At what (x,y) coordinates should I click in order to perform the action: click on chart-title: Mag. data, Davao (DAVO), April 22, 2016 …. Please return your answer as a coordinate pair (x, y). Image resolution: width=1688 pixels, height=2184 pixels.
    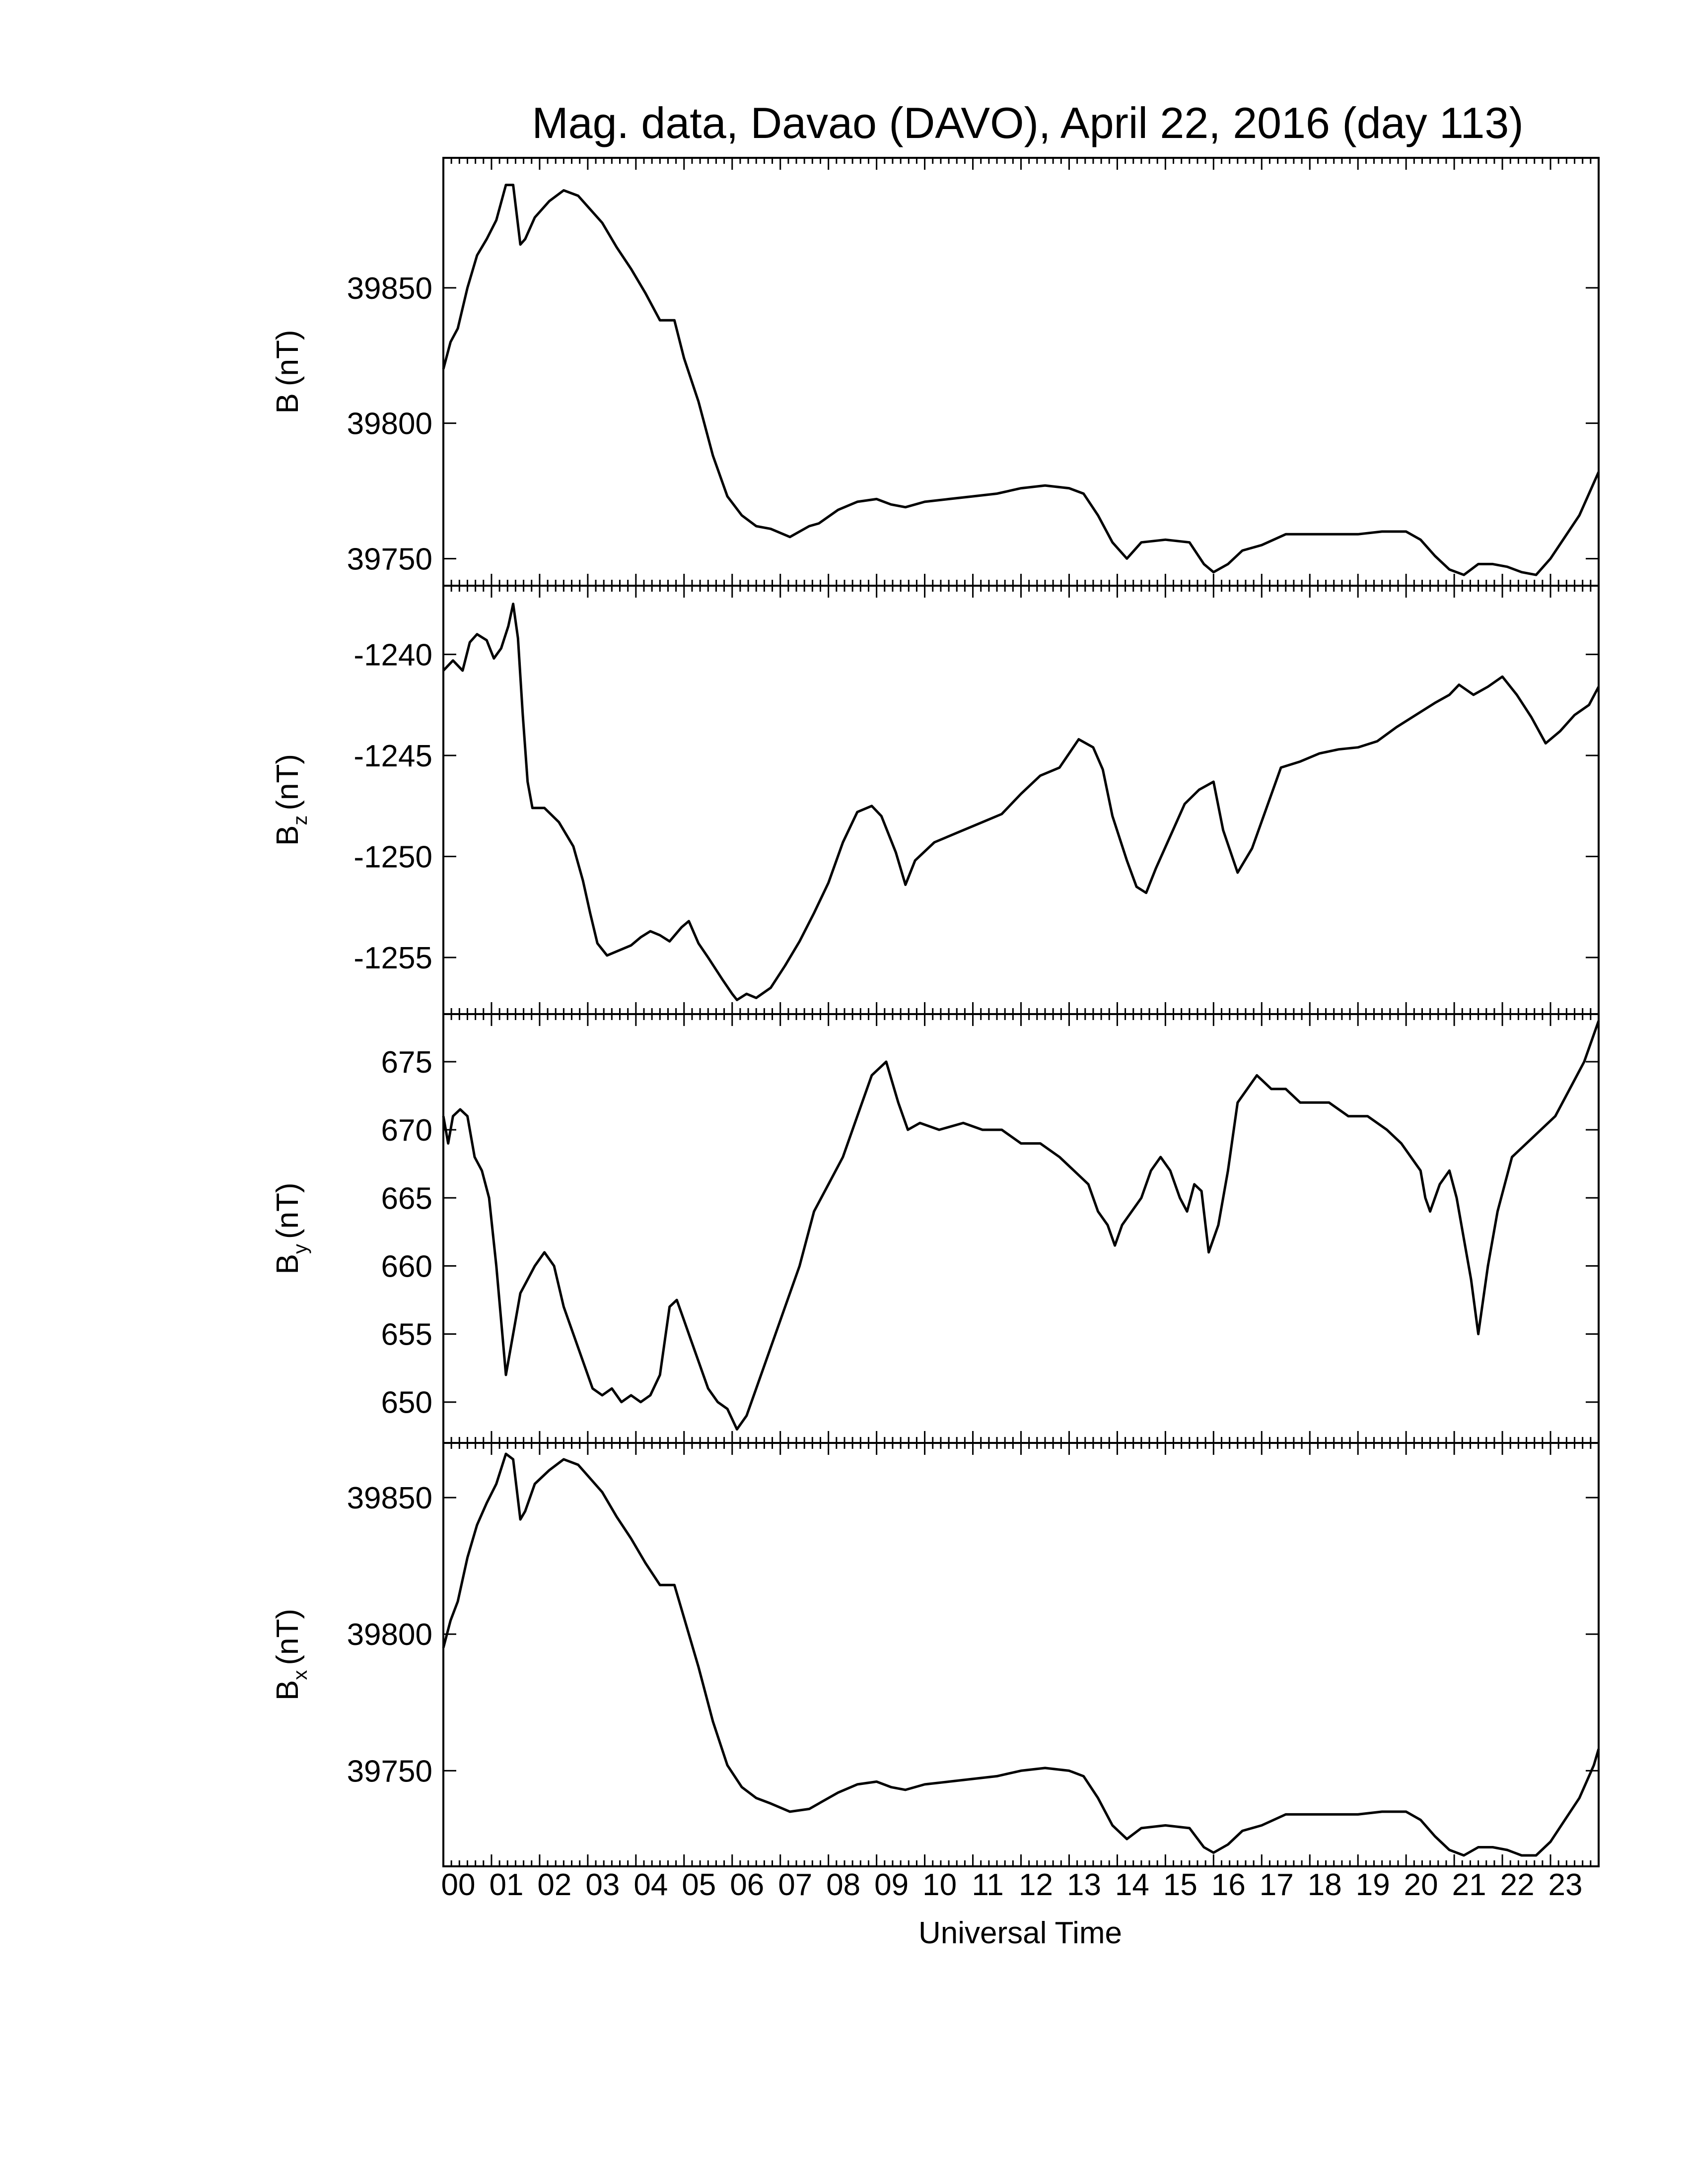
    Looking at the image, I should click on (1027, 122).